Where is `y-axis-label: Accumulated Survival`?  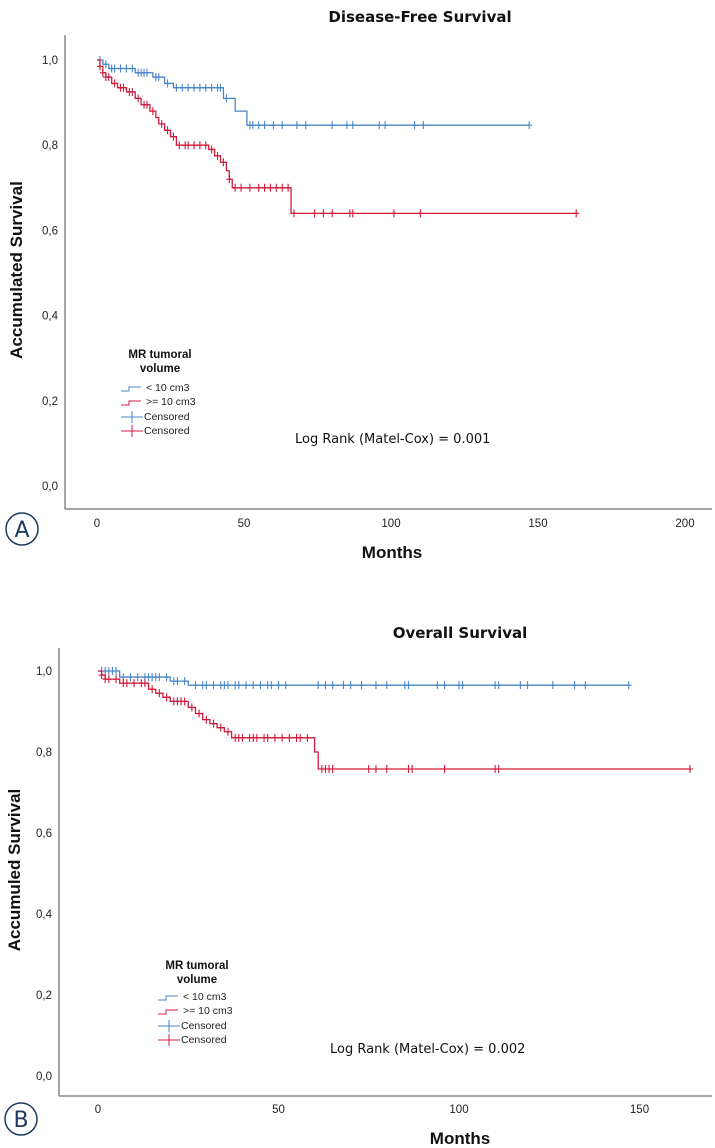
y-axis-label: Accumulated Survival is located at coordinates (16, 270).